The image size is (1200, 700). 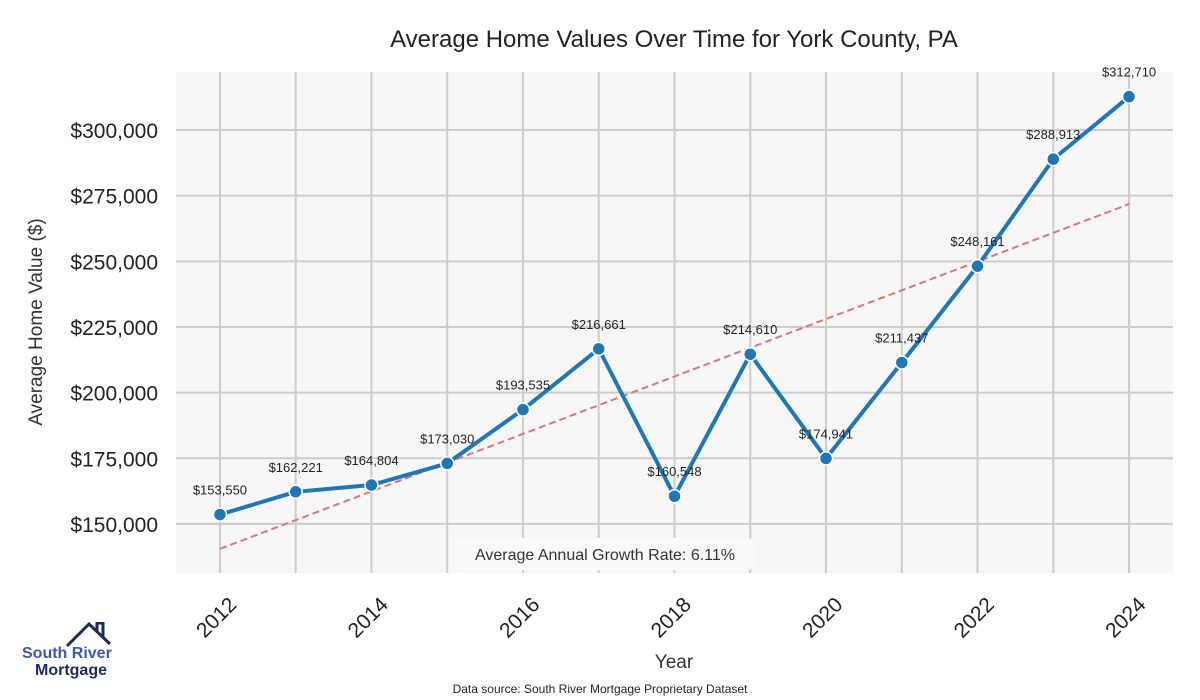 What do you see at coordinates (901, 338) in the screenshot?
I see `data-label: $211,437` at bounding box center [901, 338].